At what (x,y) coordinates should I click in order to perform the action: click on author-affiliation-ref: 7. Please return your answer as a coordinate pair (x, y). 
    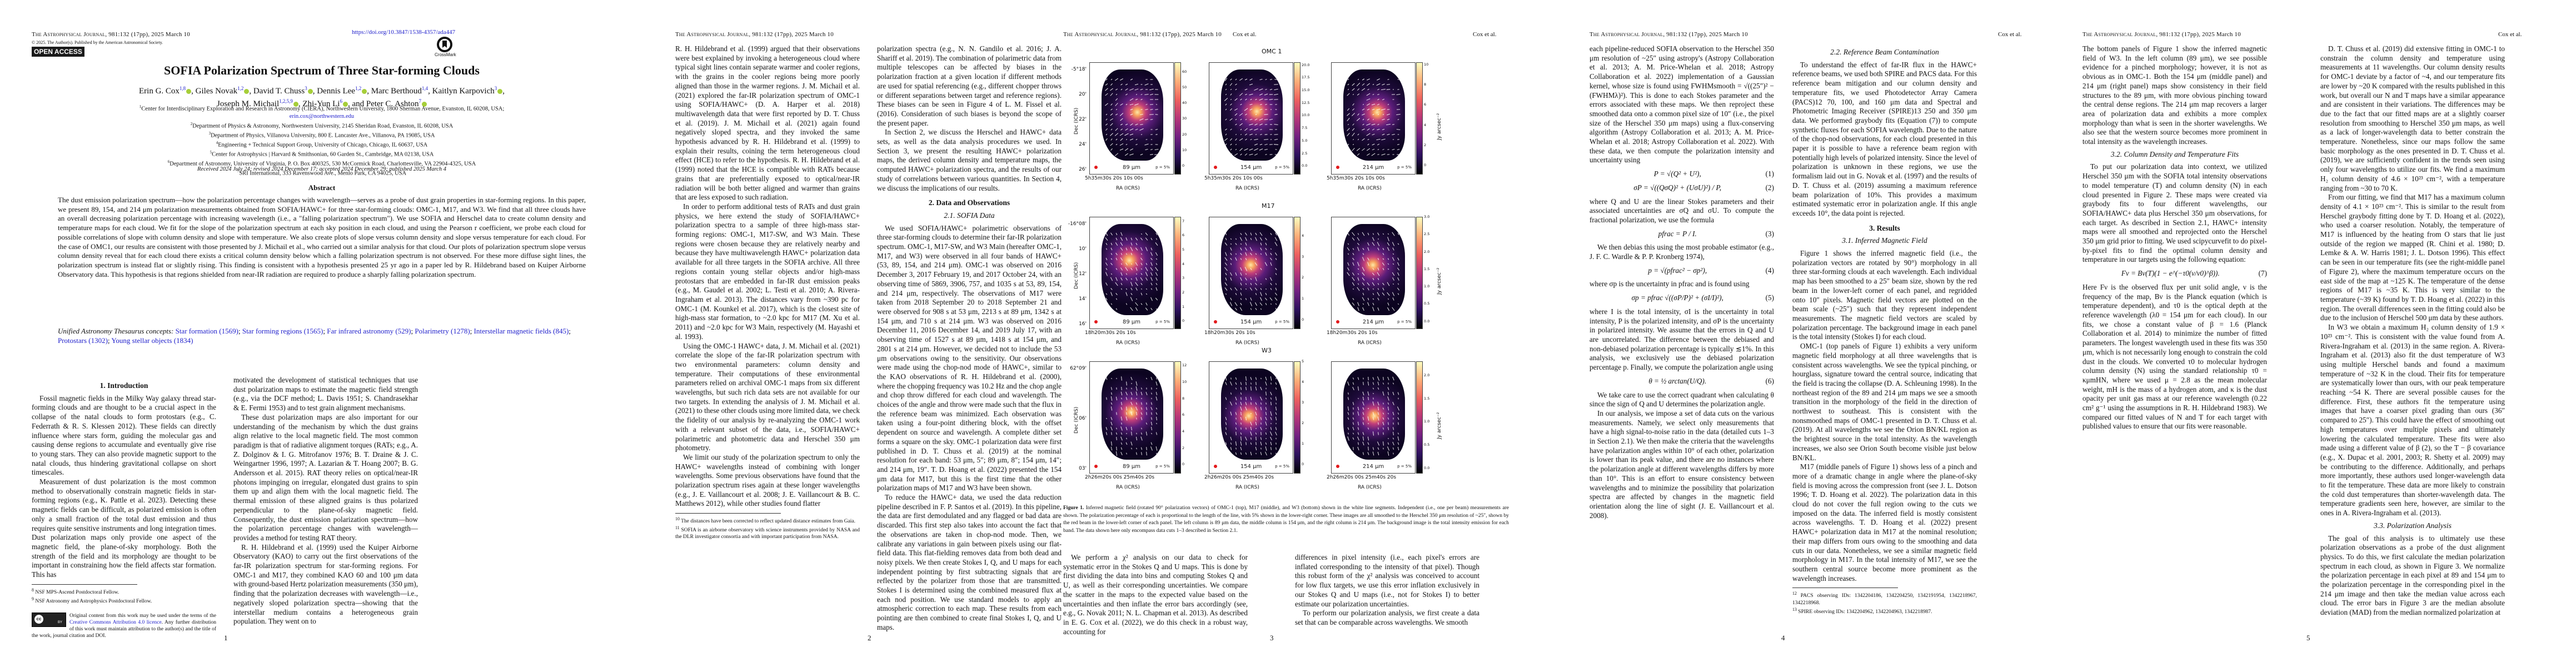
    Looking at the image, I should click on (419, 101).